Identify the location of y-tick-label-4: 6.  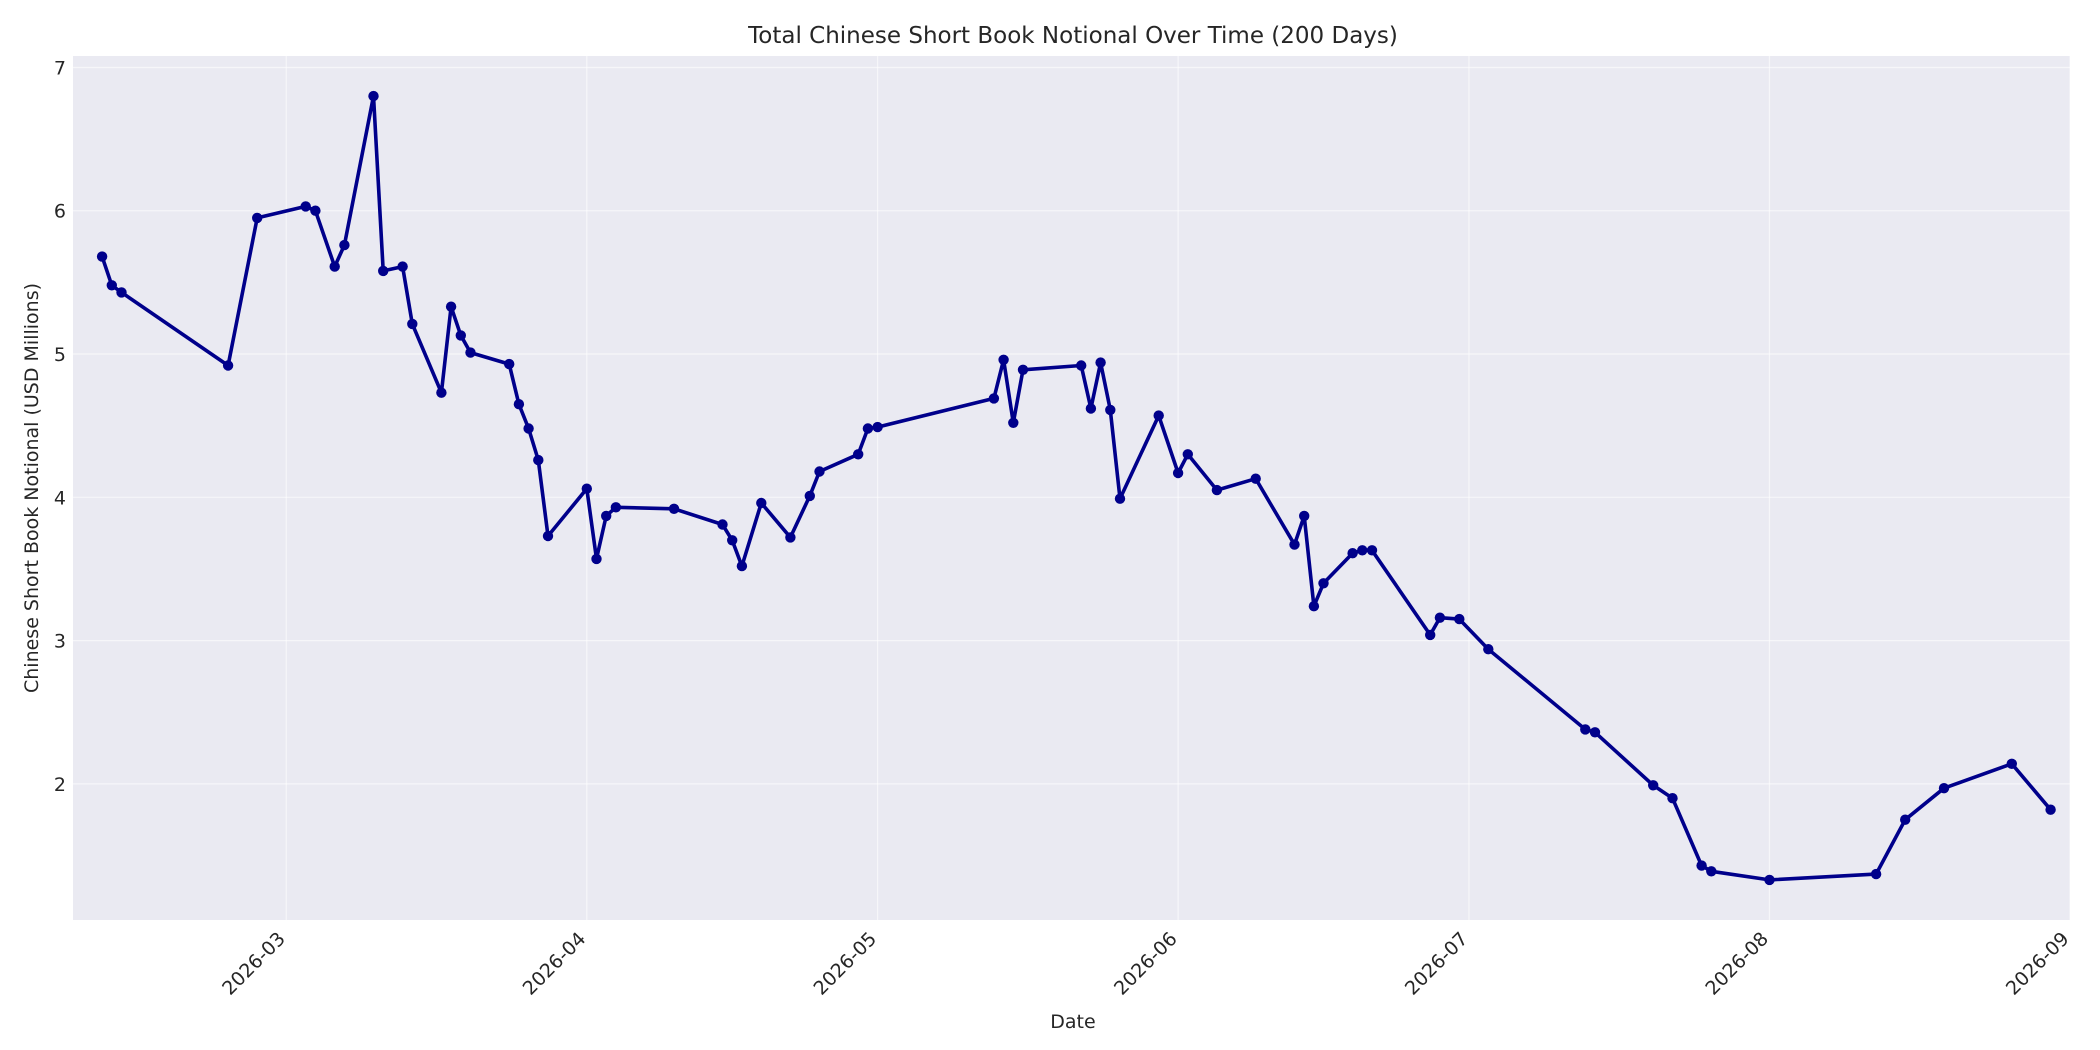
(60, 212).